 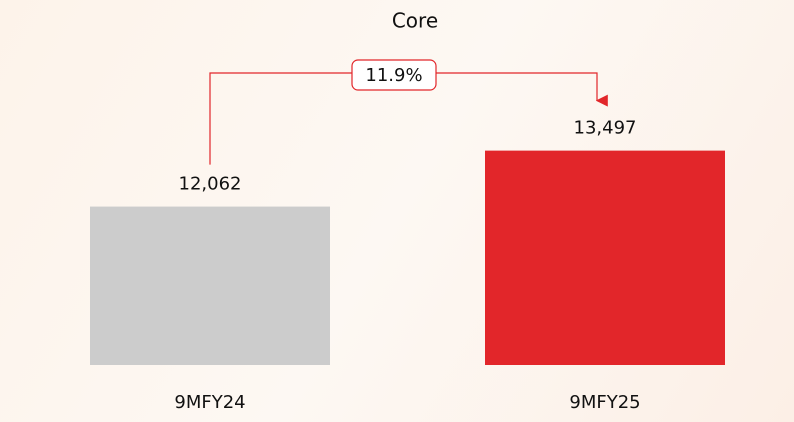 What do you see at coordinates (604, 402) in the screenshot?
I see `x-tick-label: 9MFY25` at bounding box center [604, 402].